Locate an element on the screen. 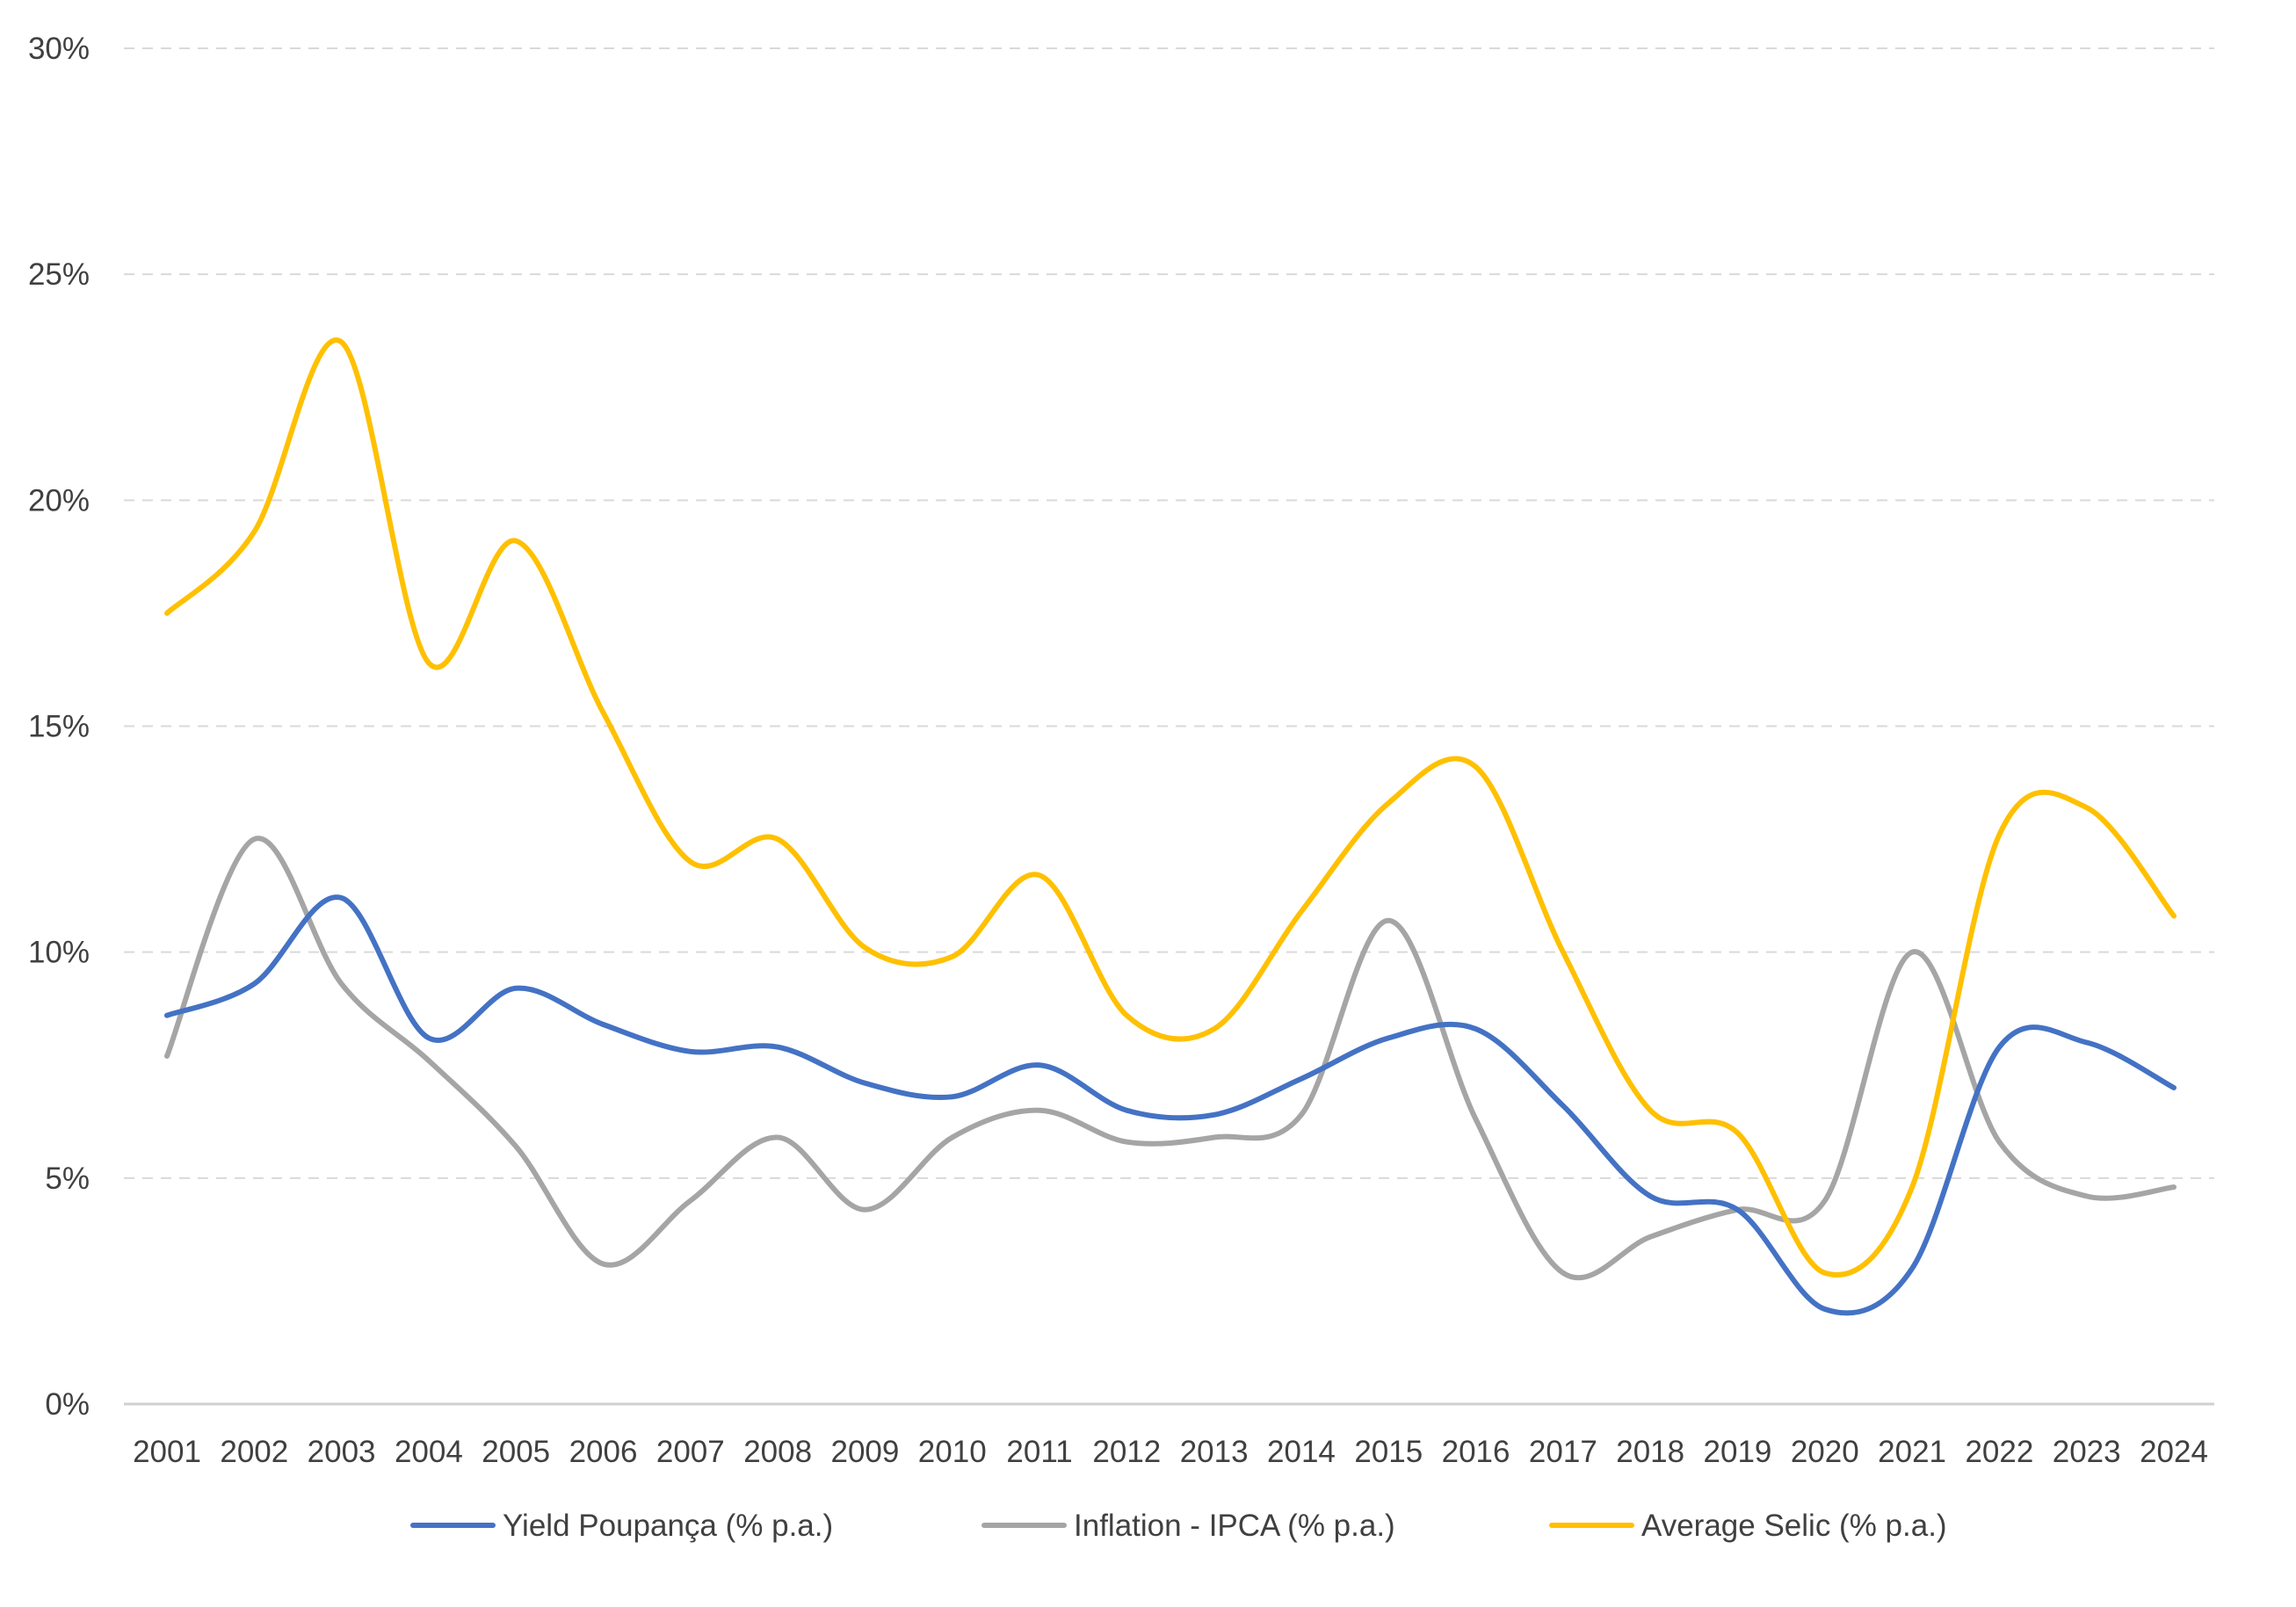 This screenshot has width=2296, height=1607. x-tick-label: 2006 is located at coordinates (603, 1452).